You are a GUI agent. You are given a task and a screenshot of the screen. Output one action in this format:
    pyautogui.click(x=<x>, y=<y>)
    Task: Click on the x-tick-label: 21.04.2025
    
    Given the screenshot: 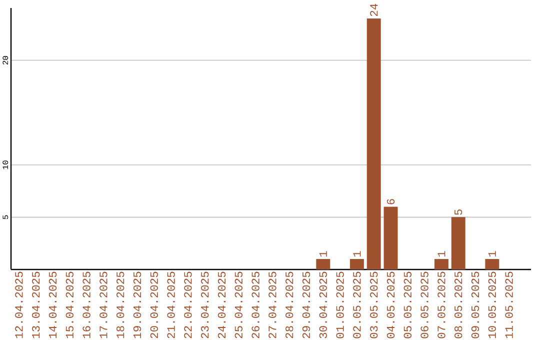 What is the action you would take?
    pyautogui.click(x=171, y=305)
    